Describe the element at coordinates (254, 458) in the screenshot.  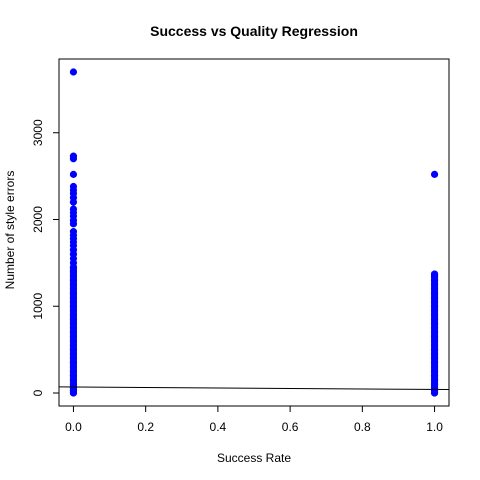
I see `x-axis-label: Success Rate` at that location.